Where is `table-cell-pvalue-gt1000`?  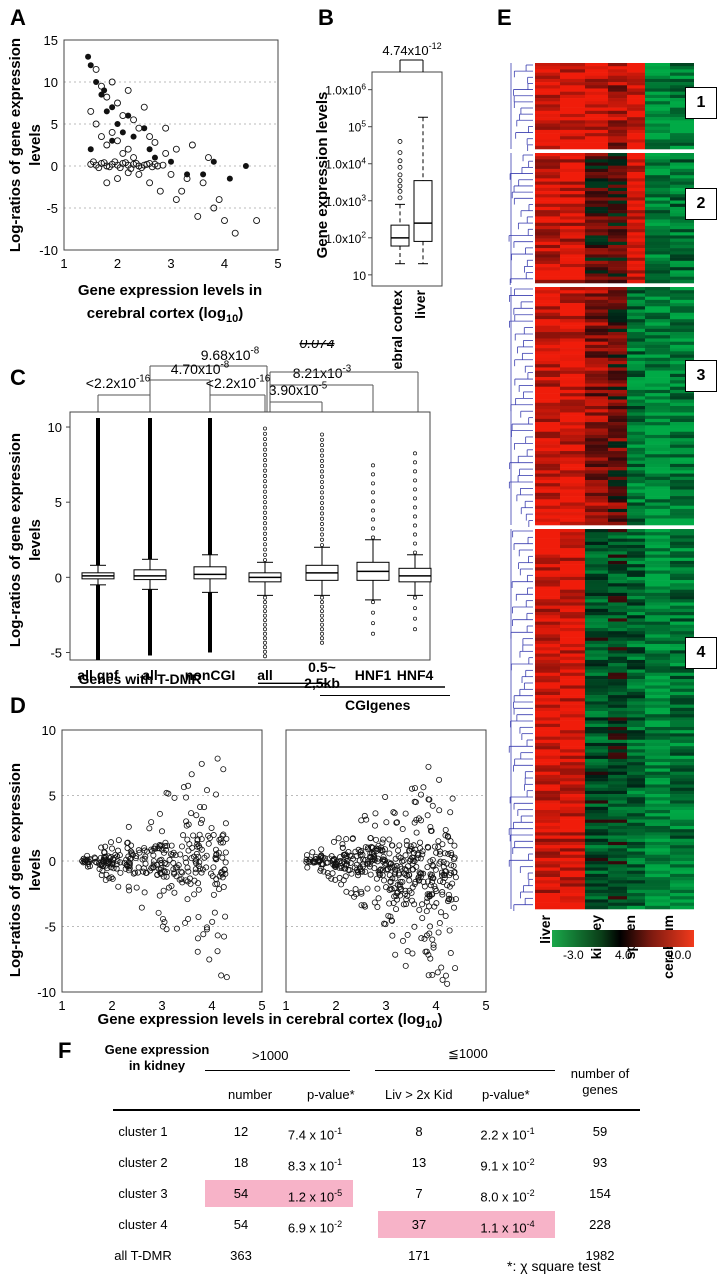
table-cell-pvalue-gt1000 is located at coordinates (315, 1255).